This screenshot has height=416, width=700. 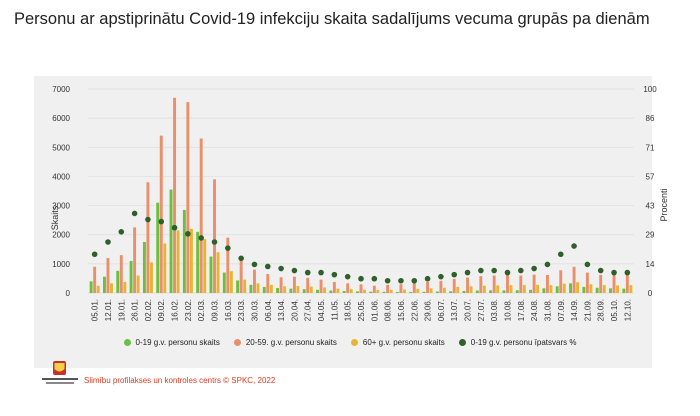 I want to click on y2-tick-label: 71, so click(x=650, y=147).